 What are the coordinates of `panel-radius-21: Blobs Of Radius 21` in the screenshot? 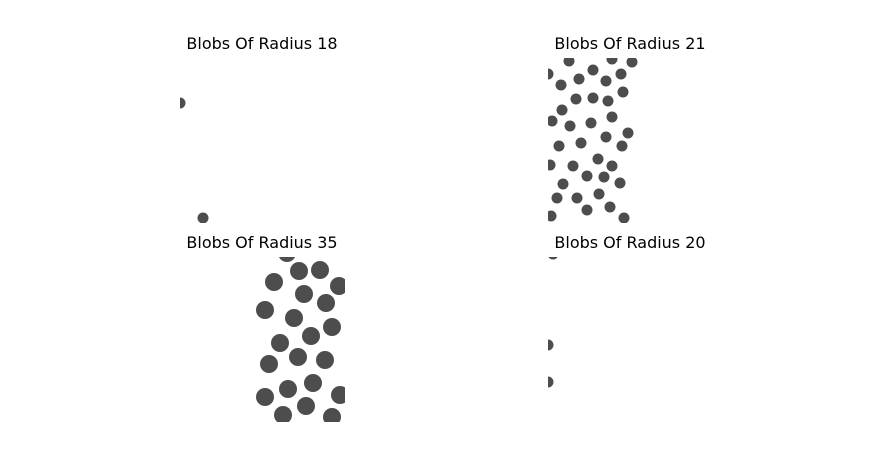 It's located at (627, 128).